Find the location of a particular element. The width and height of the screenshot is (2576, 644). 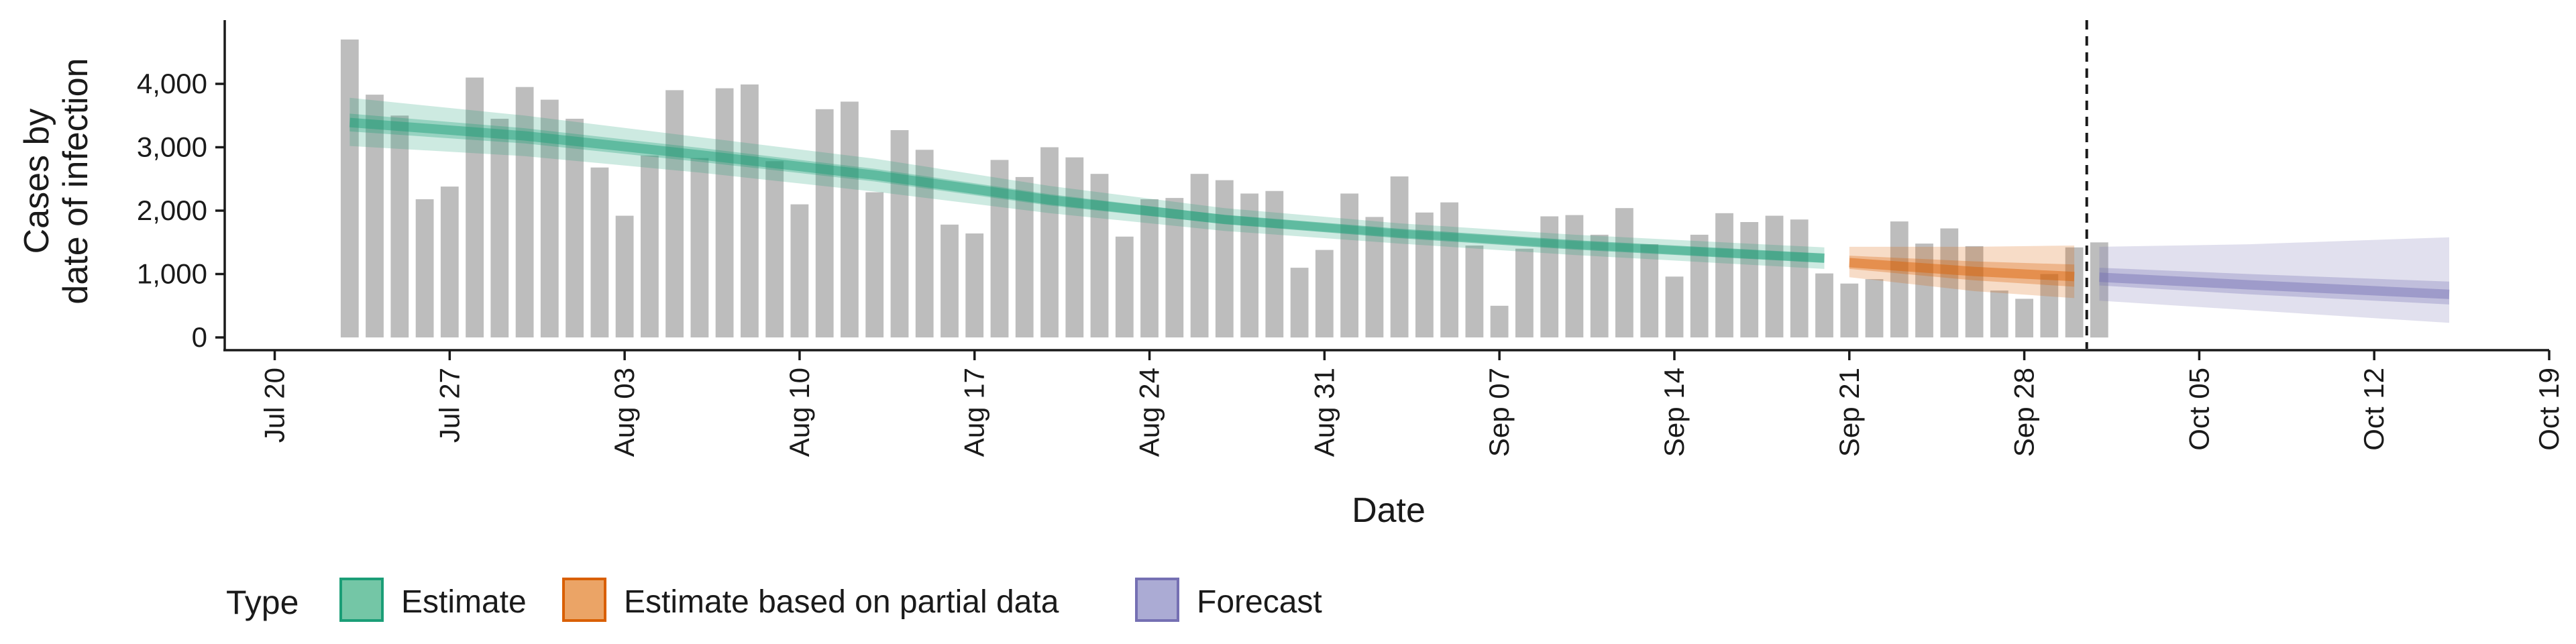

legend-label-forecast: Forecast is located at coordinates (1259, 602).